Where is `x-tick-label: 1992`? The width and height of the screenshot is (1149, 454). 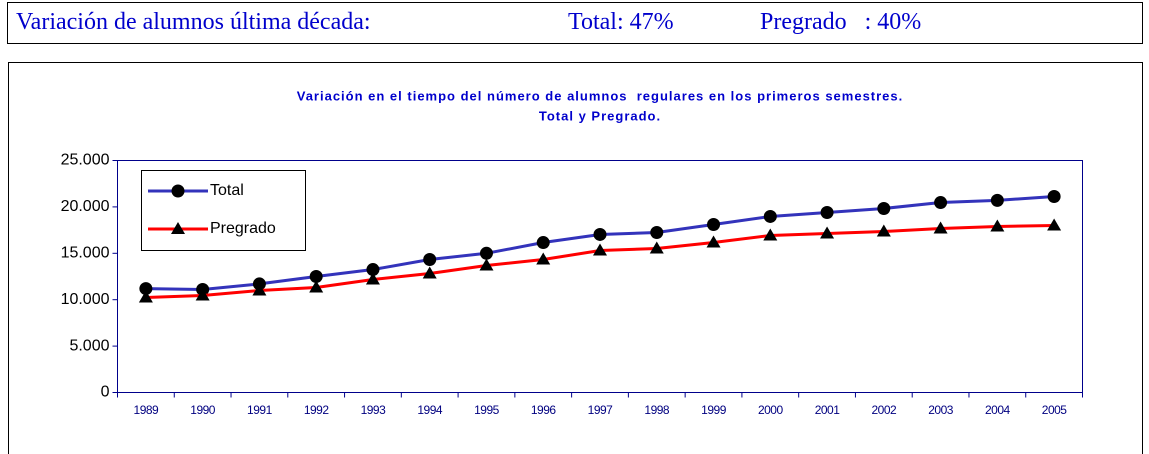 x-tick-label: 1992 is located at coordinates (317, 410).